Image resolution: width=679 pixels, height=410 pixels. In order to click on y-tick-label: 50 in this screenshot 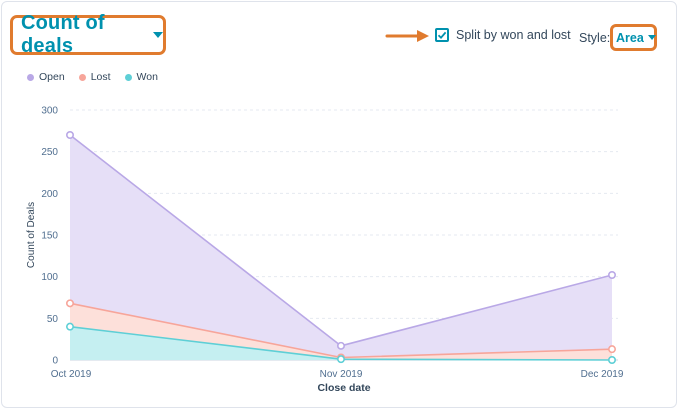, I will do `click(53, 319)`.